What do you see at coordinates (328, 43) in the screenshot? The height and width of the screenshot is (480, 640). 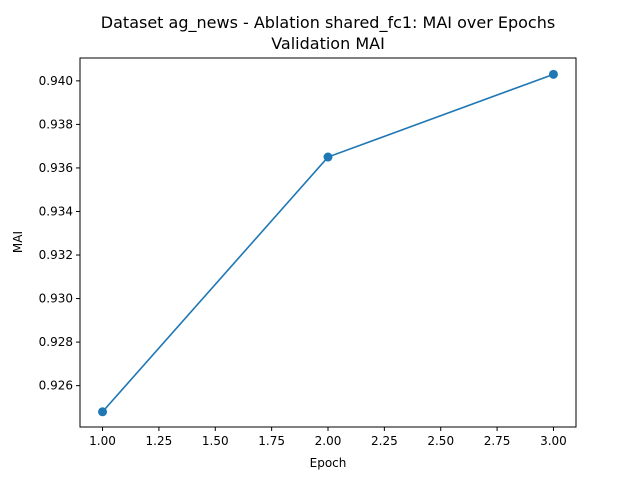 I see `chart-subtitle: Validation MAI` at bounding box center [328, 43].